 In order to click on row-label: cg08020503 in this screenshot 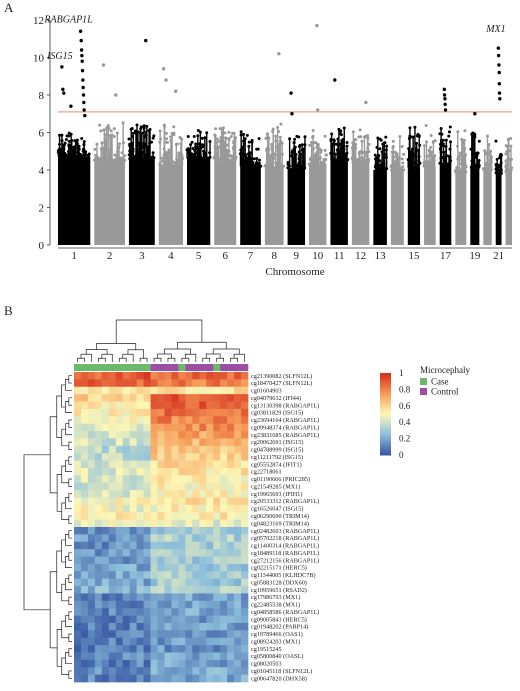, I will do `click(266, 664)`.